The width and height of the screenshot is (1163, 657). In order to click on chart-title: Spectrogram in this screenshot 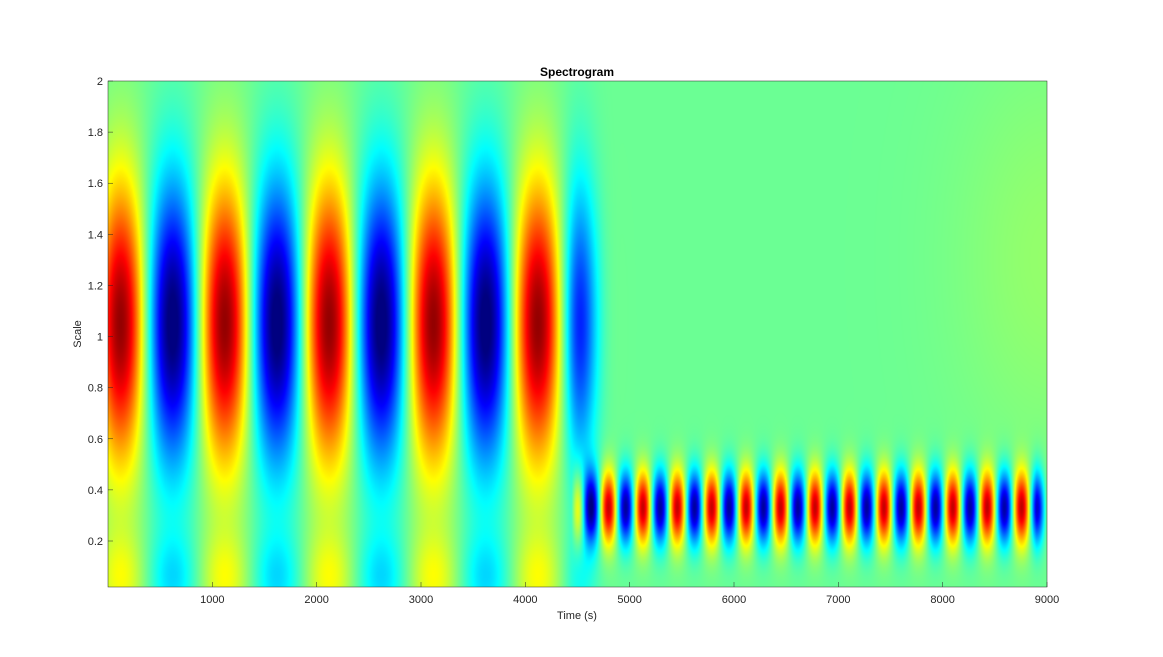, I will do `click(577, 72)`.